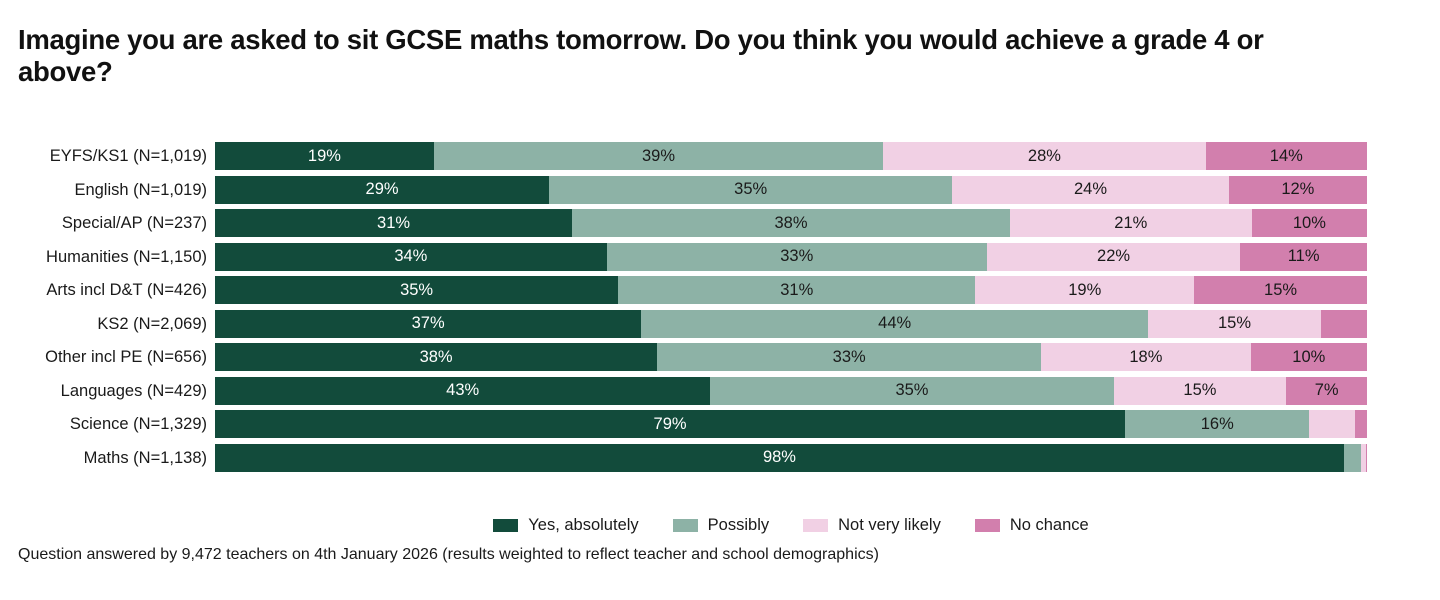 The image size is (1440, 600). I want to click on value-label: 44%, so click(895, 323).